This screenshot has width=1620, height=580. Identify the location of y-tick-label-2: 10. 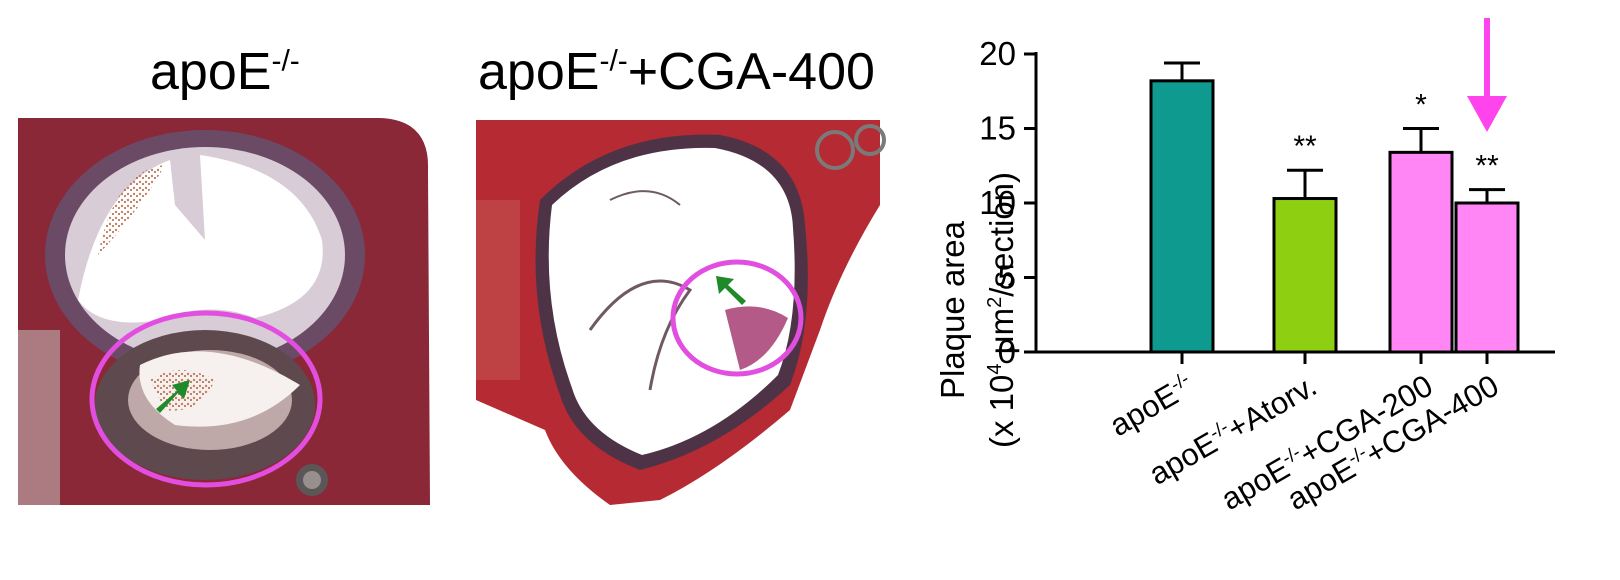
(997, 202).